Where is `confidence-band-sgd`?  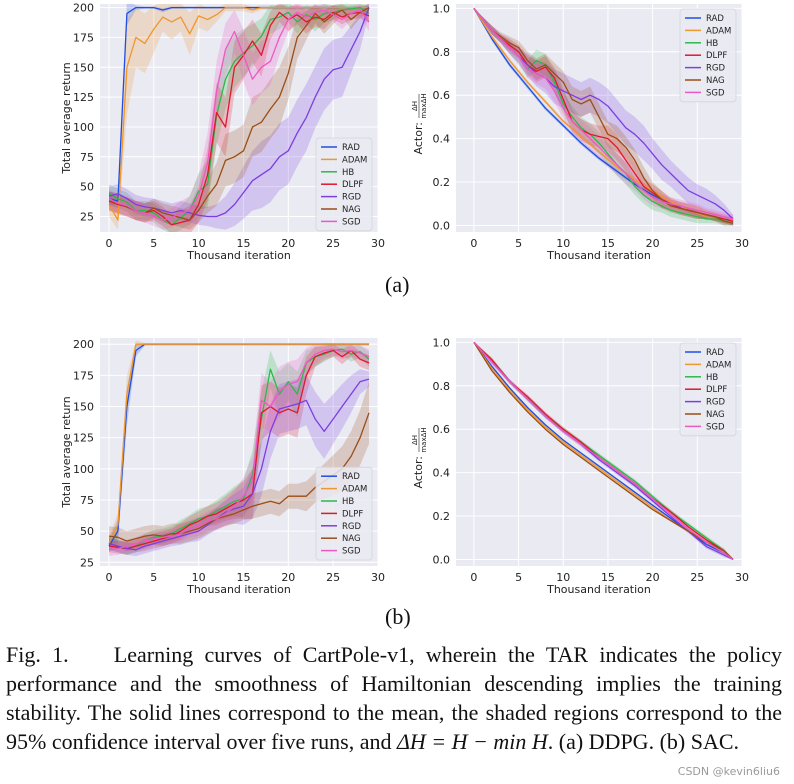 confidence-band-sgd is located at coordinates (239, 449).